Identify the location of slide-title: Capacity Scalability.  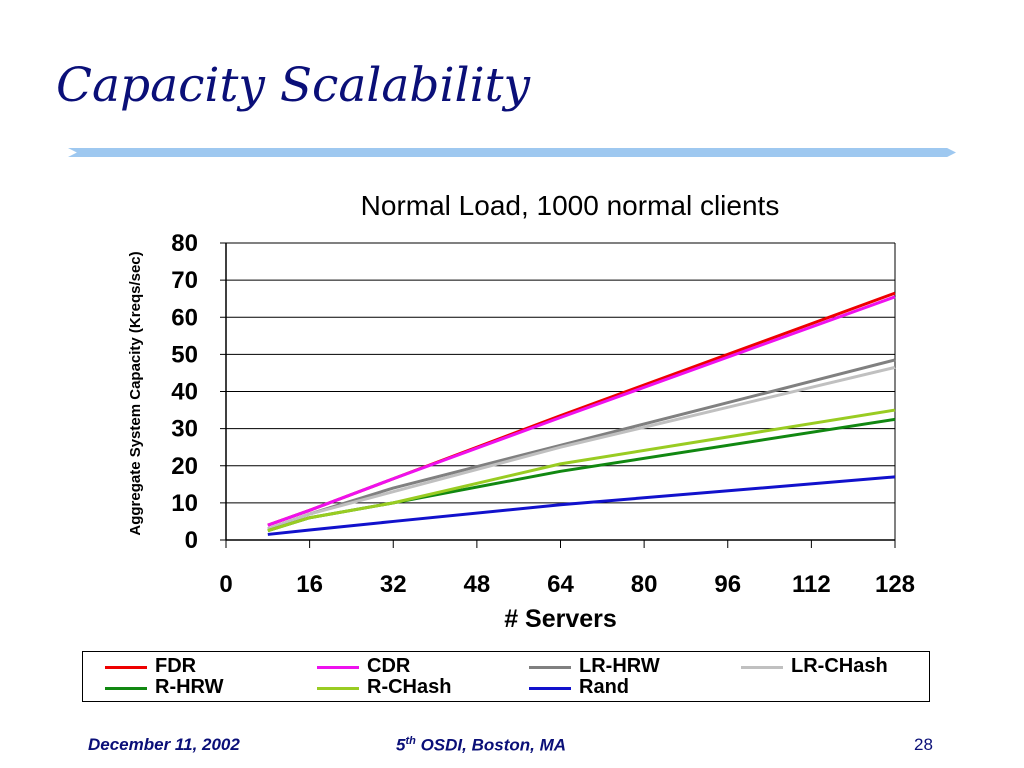
(293, 85).